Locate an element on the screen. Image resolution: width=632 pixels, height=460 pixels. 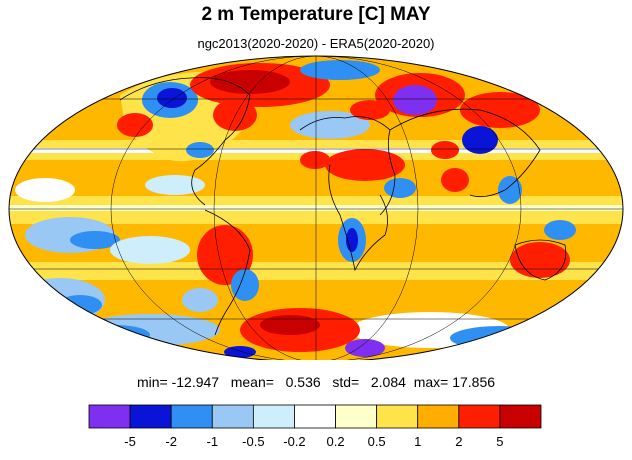
figure-subtitle: ngc2013(2020-2020) - ERA5(2020-2020) is located at coordinates (316, 43).